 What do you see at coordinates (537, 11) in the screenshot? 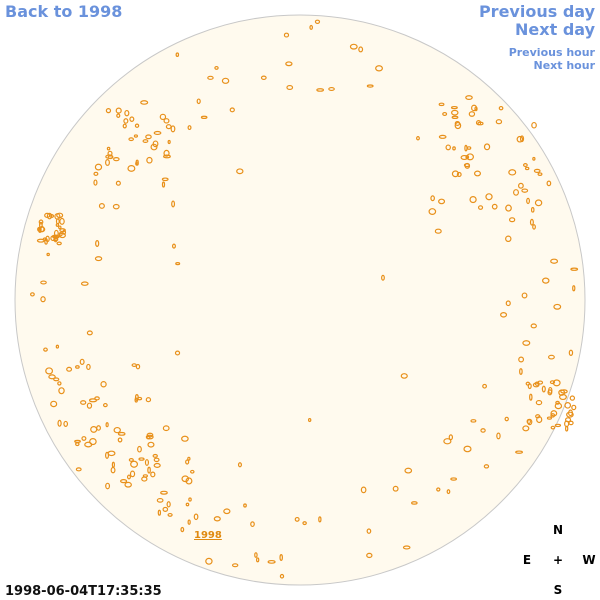
I see `previous-day-link: Previous day` at bounding box center [537, 11].